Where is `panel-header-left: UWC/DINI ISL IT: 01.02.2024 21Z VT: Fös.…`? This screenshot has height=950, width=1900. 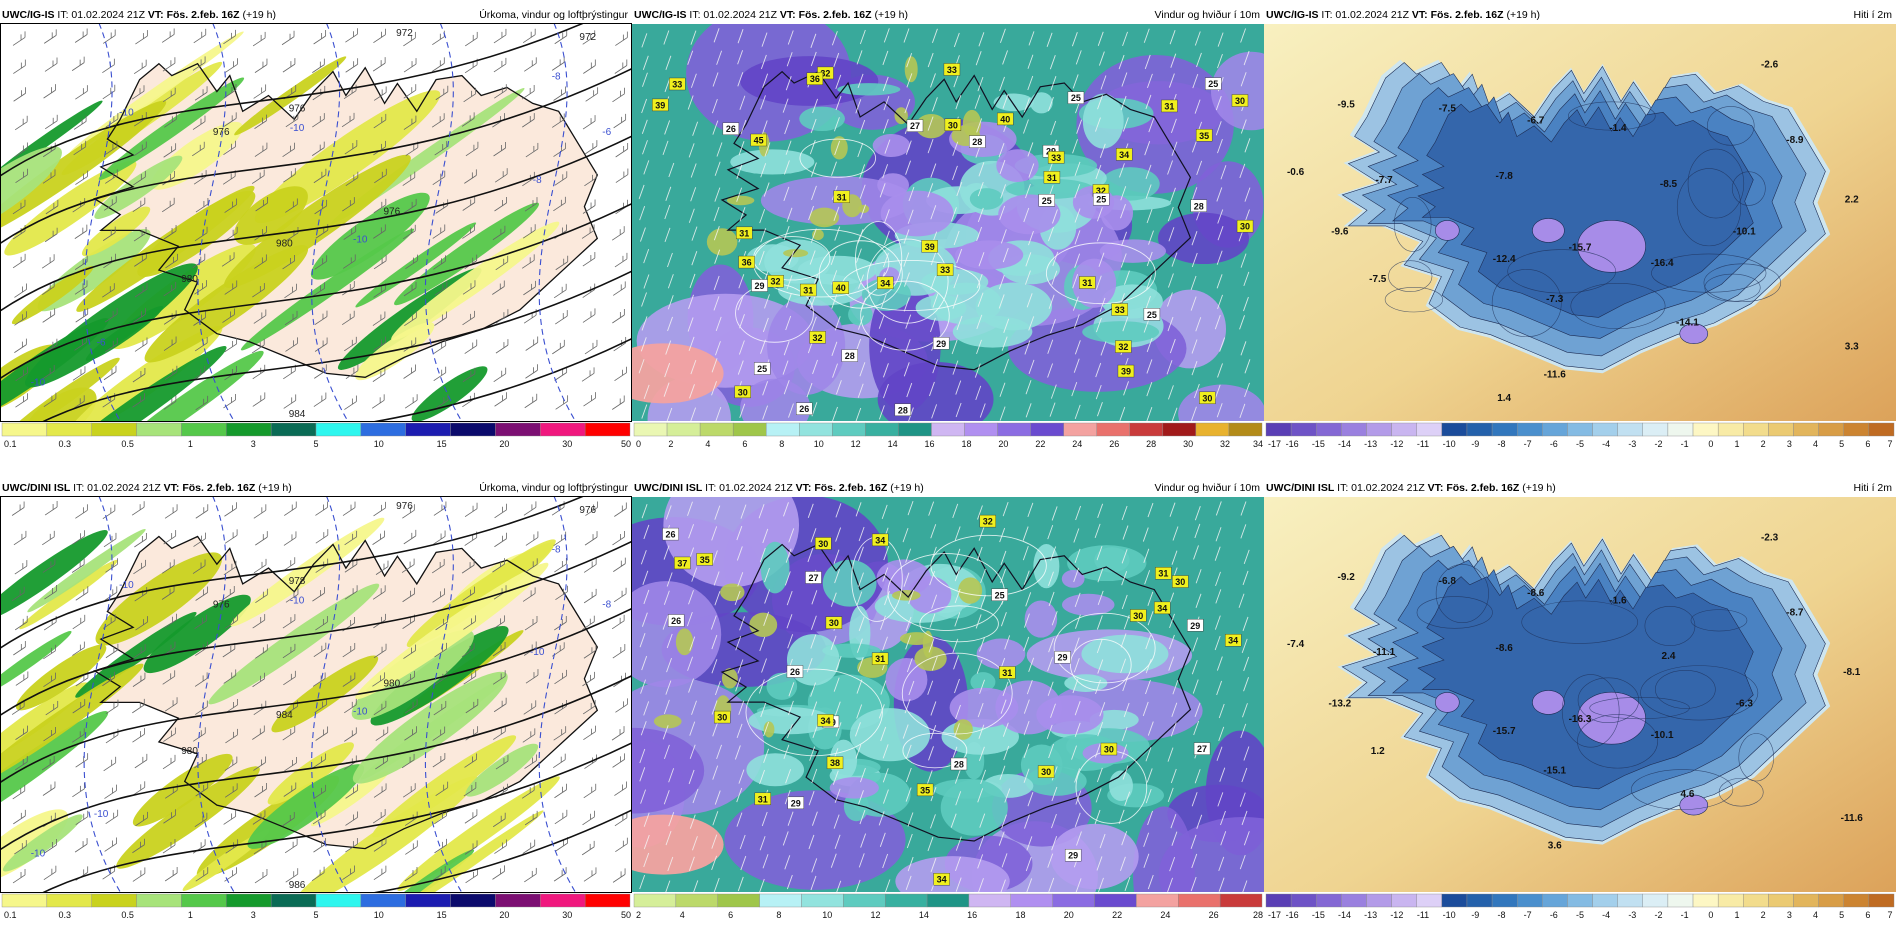 panel-header-left: UWC/DINI ISL IT: 01.02.2024 21Z VT: Fös.… is located at coordinates (779, 488).